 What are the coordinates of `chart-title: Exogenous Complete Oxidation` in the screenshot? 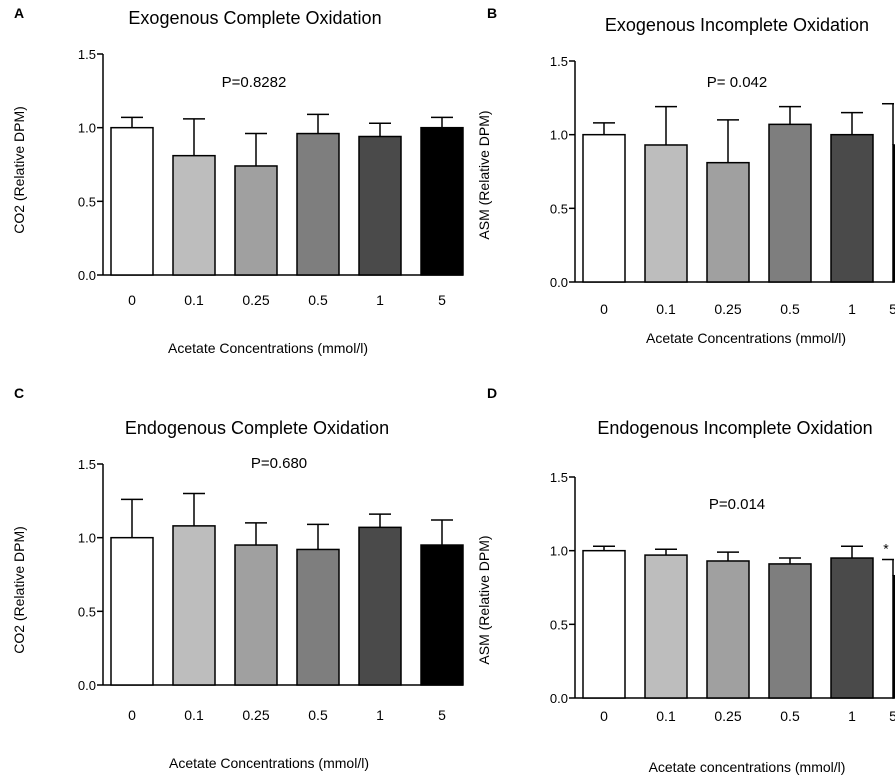 It's located at (254, 18).